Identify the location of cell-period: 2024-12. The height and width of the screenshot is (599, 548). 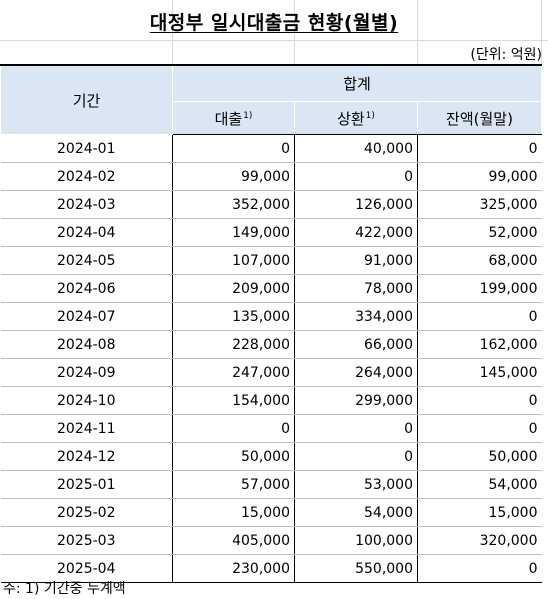
(86, 456).